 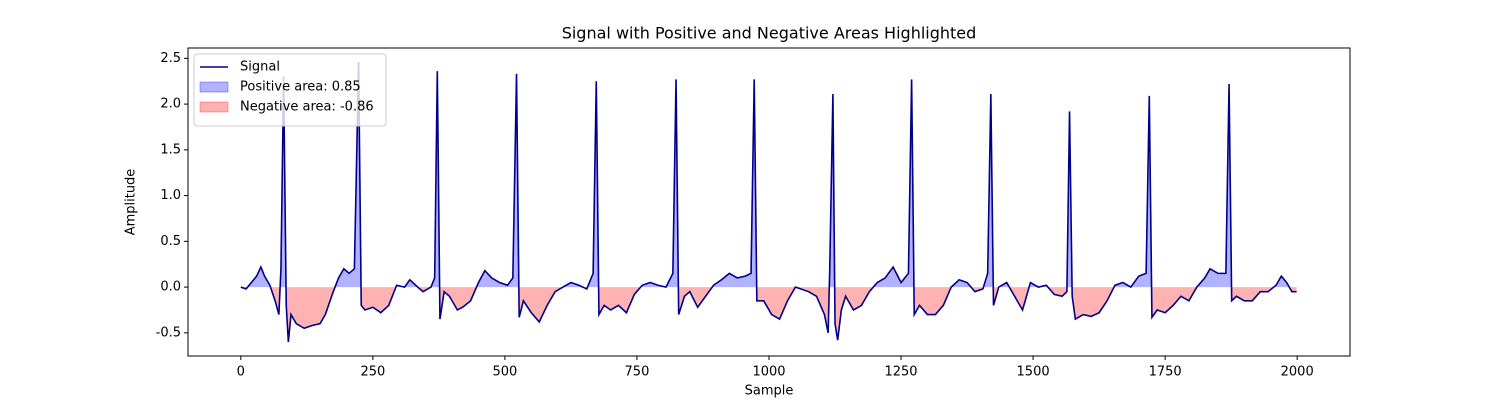 What do you see at coordinates (170, 104) in the screenshot?
I see `y-tick-label: 2.0` at bounding box center [170, 104].